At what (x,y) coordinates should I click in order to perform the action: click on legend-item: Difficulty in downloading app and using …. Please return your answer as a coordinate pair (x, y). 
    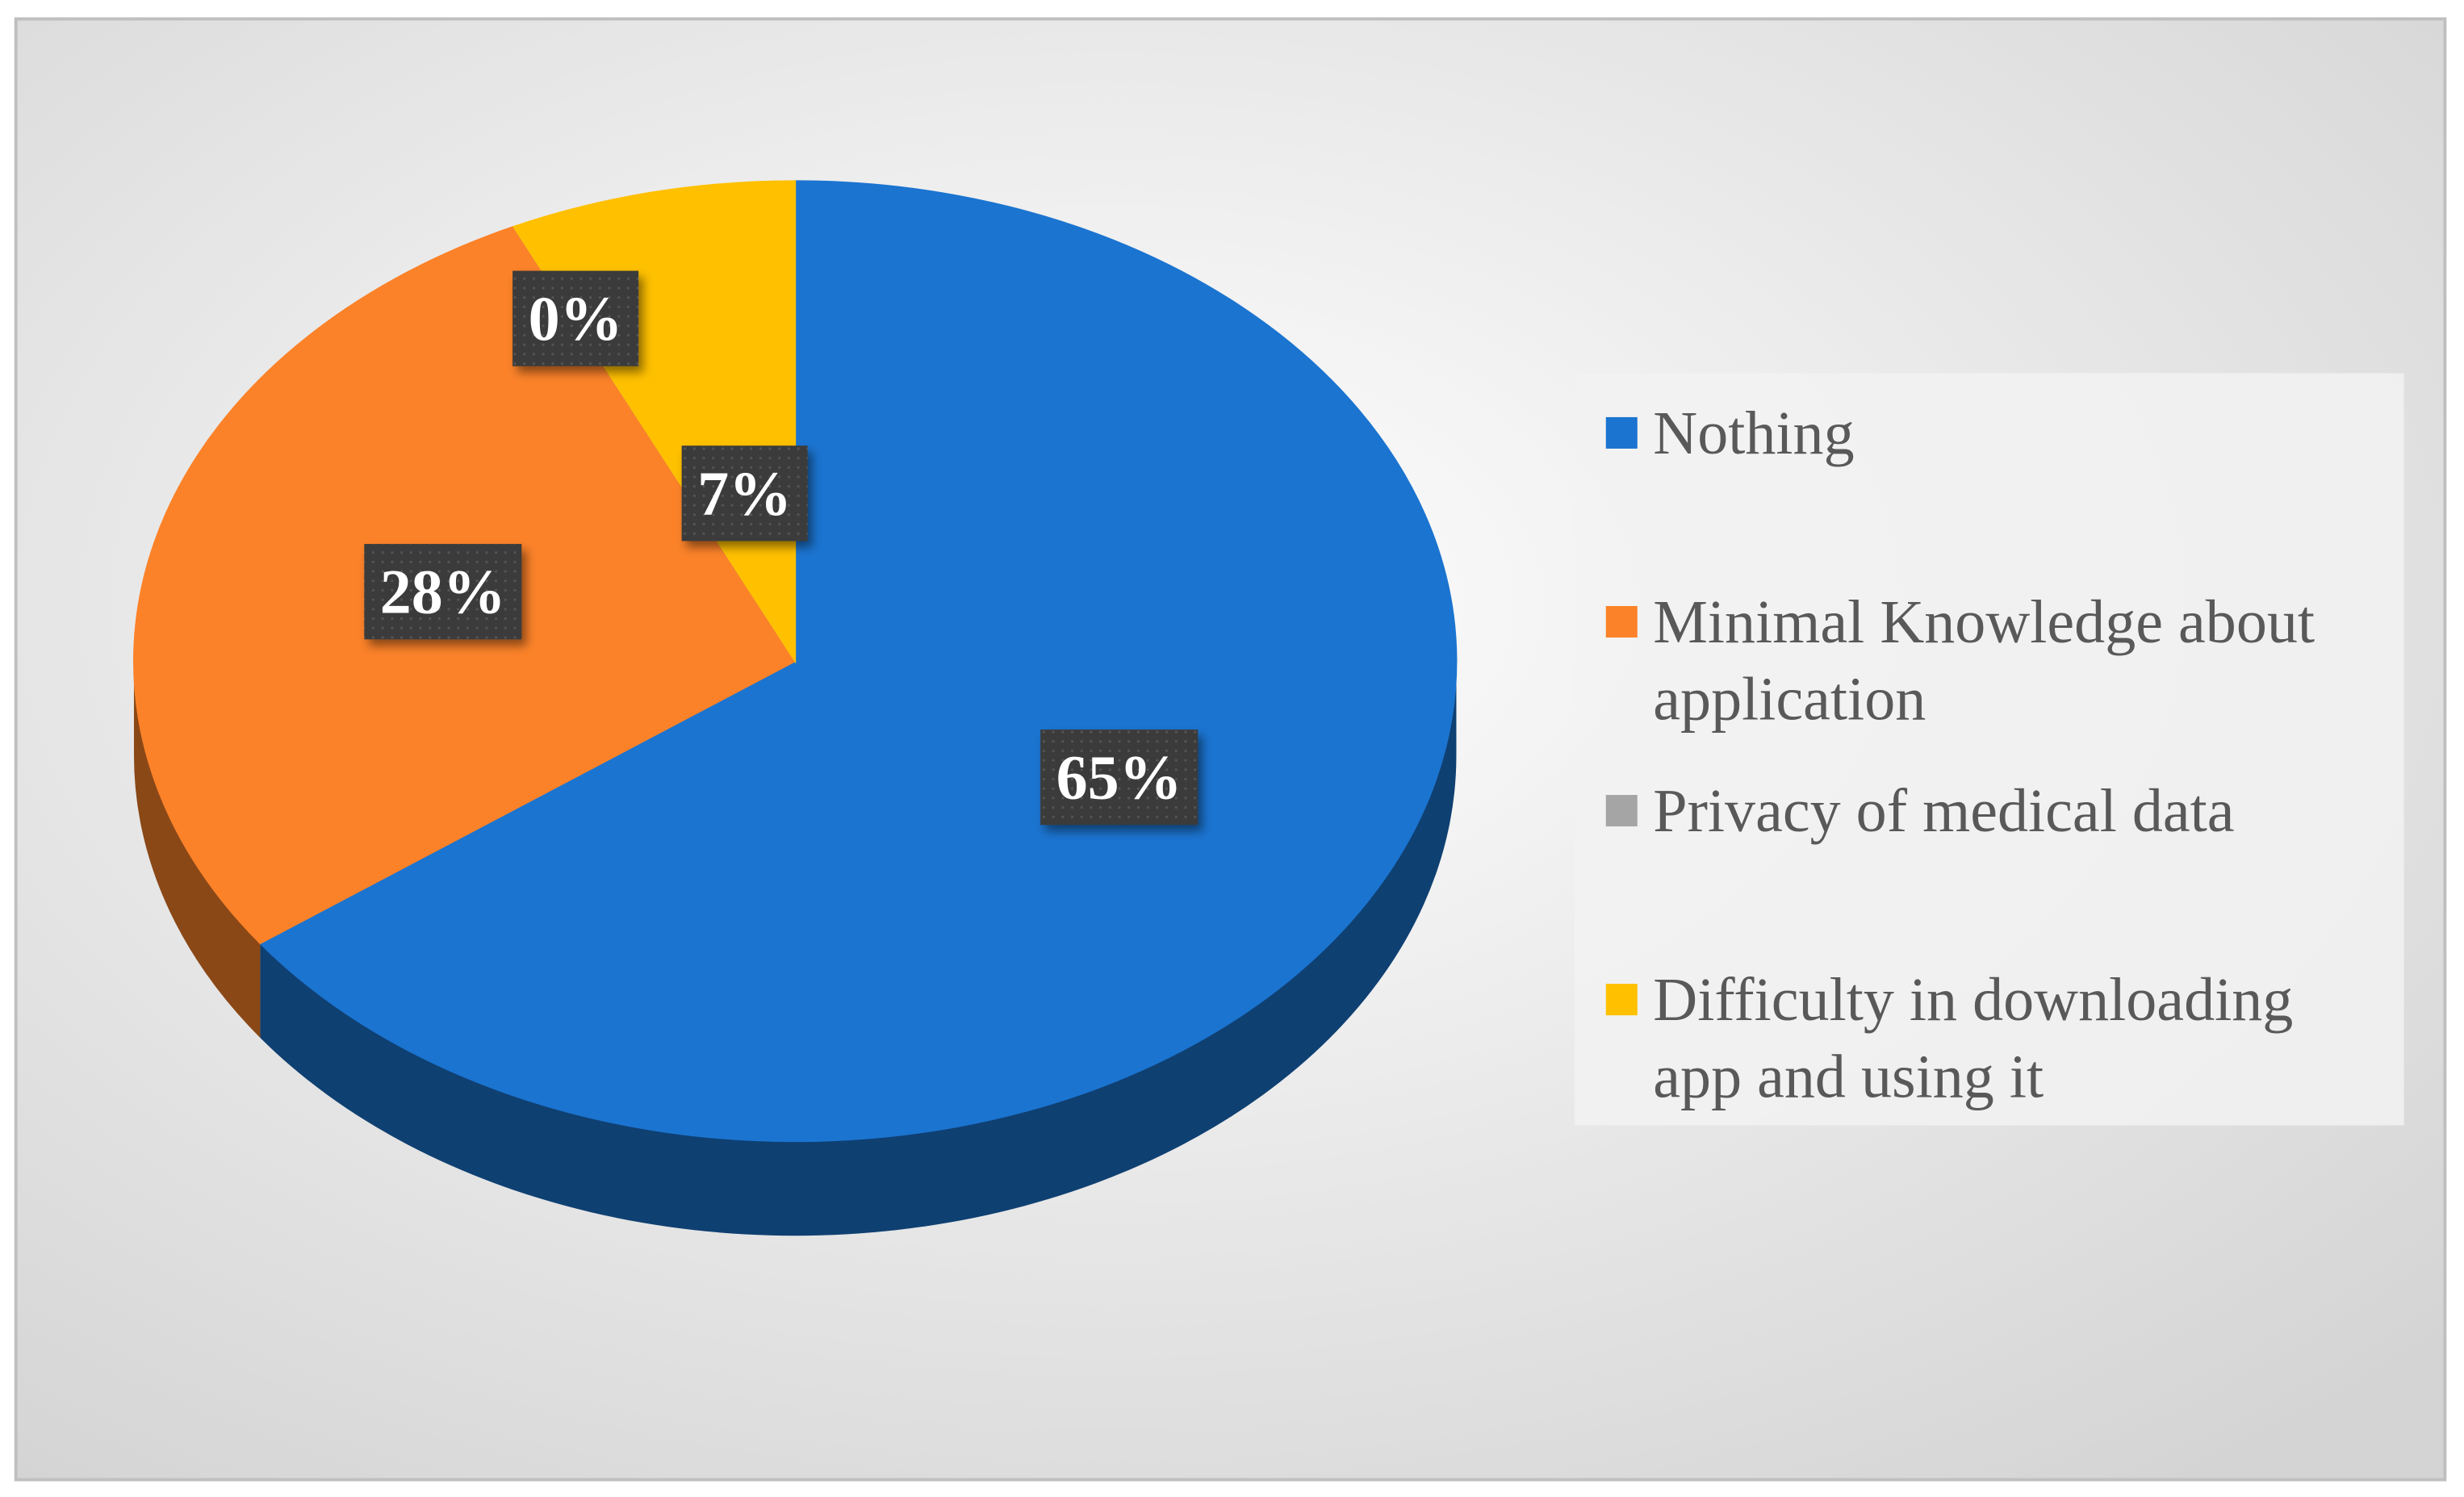
    Looking at the image, I should click on (1996, 1044).